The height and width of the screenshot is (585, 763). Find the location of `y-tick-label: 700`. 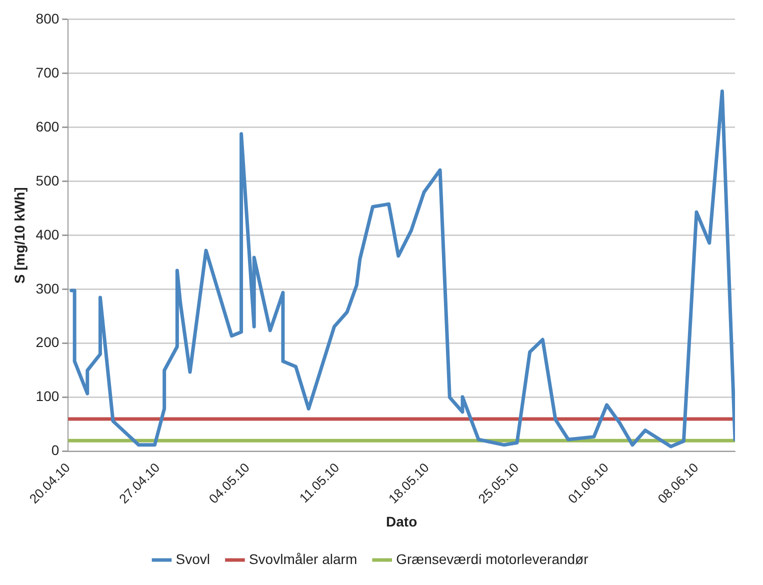

y-tick-label: 700 is located at coordinates (48, 72).